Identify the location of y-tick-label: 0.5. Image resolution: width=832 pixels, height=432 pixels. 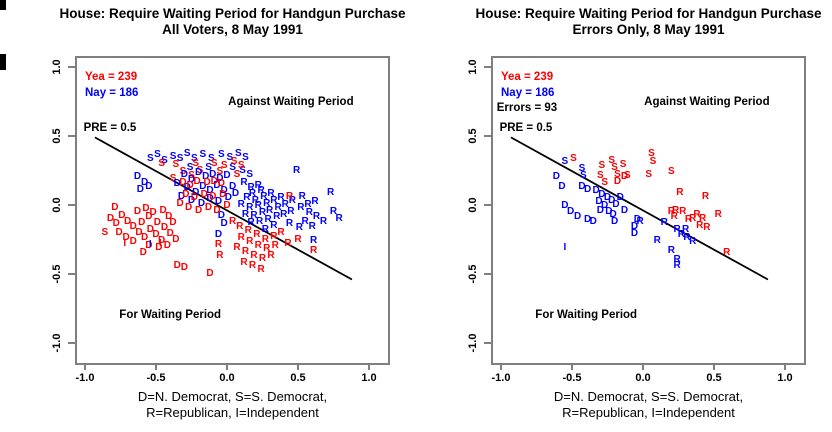
(473, 136).